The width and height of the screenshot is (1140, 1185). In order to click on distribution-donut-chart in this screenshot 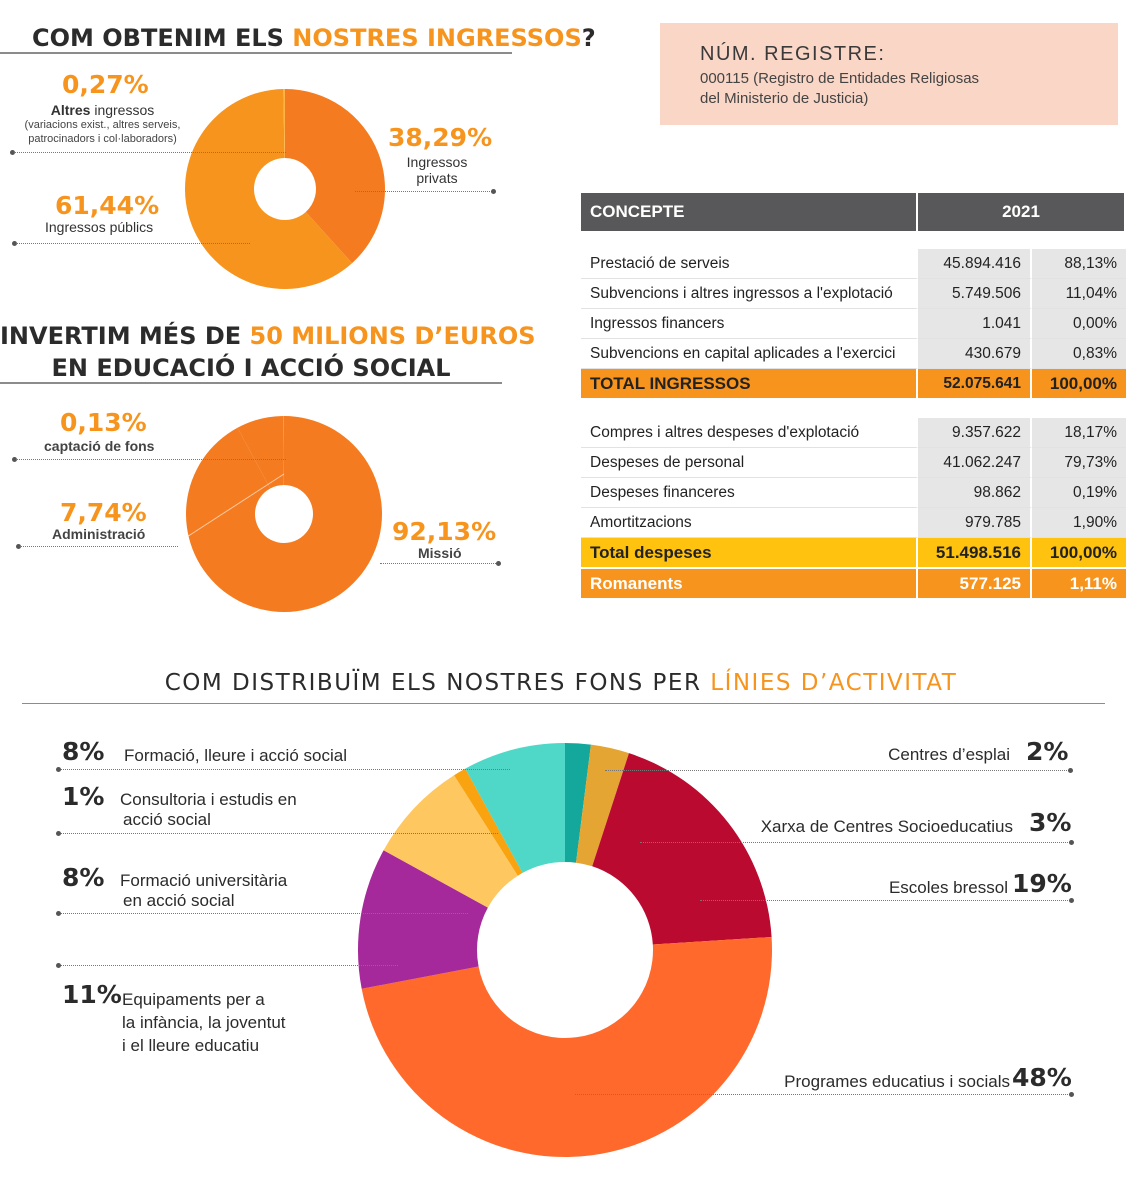, I will do `click(565, 950)`.